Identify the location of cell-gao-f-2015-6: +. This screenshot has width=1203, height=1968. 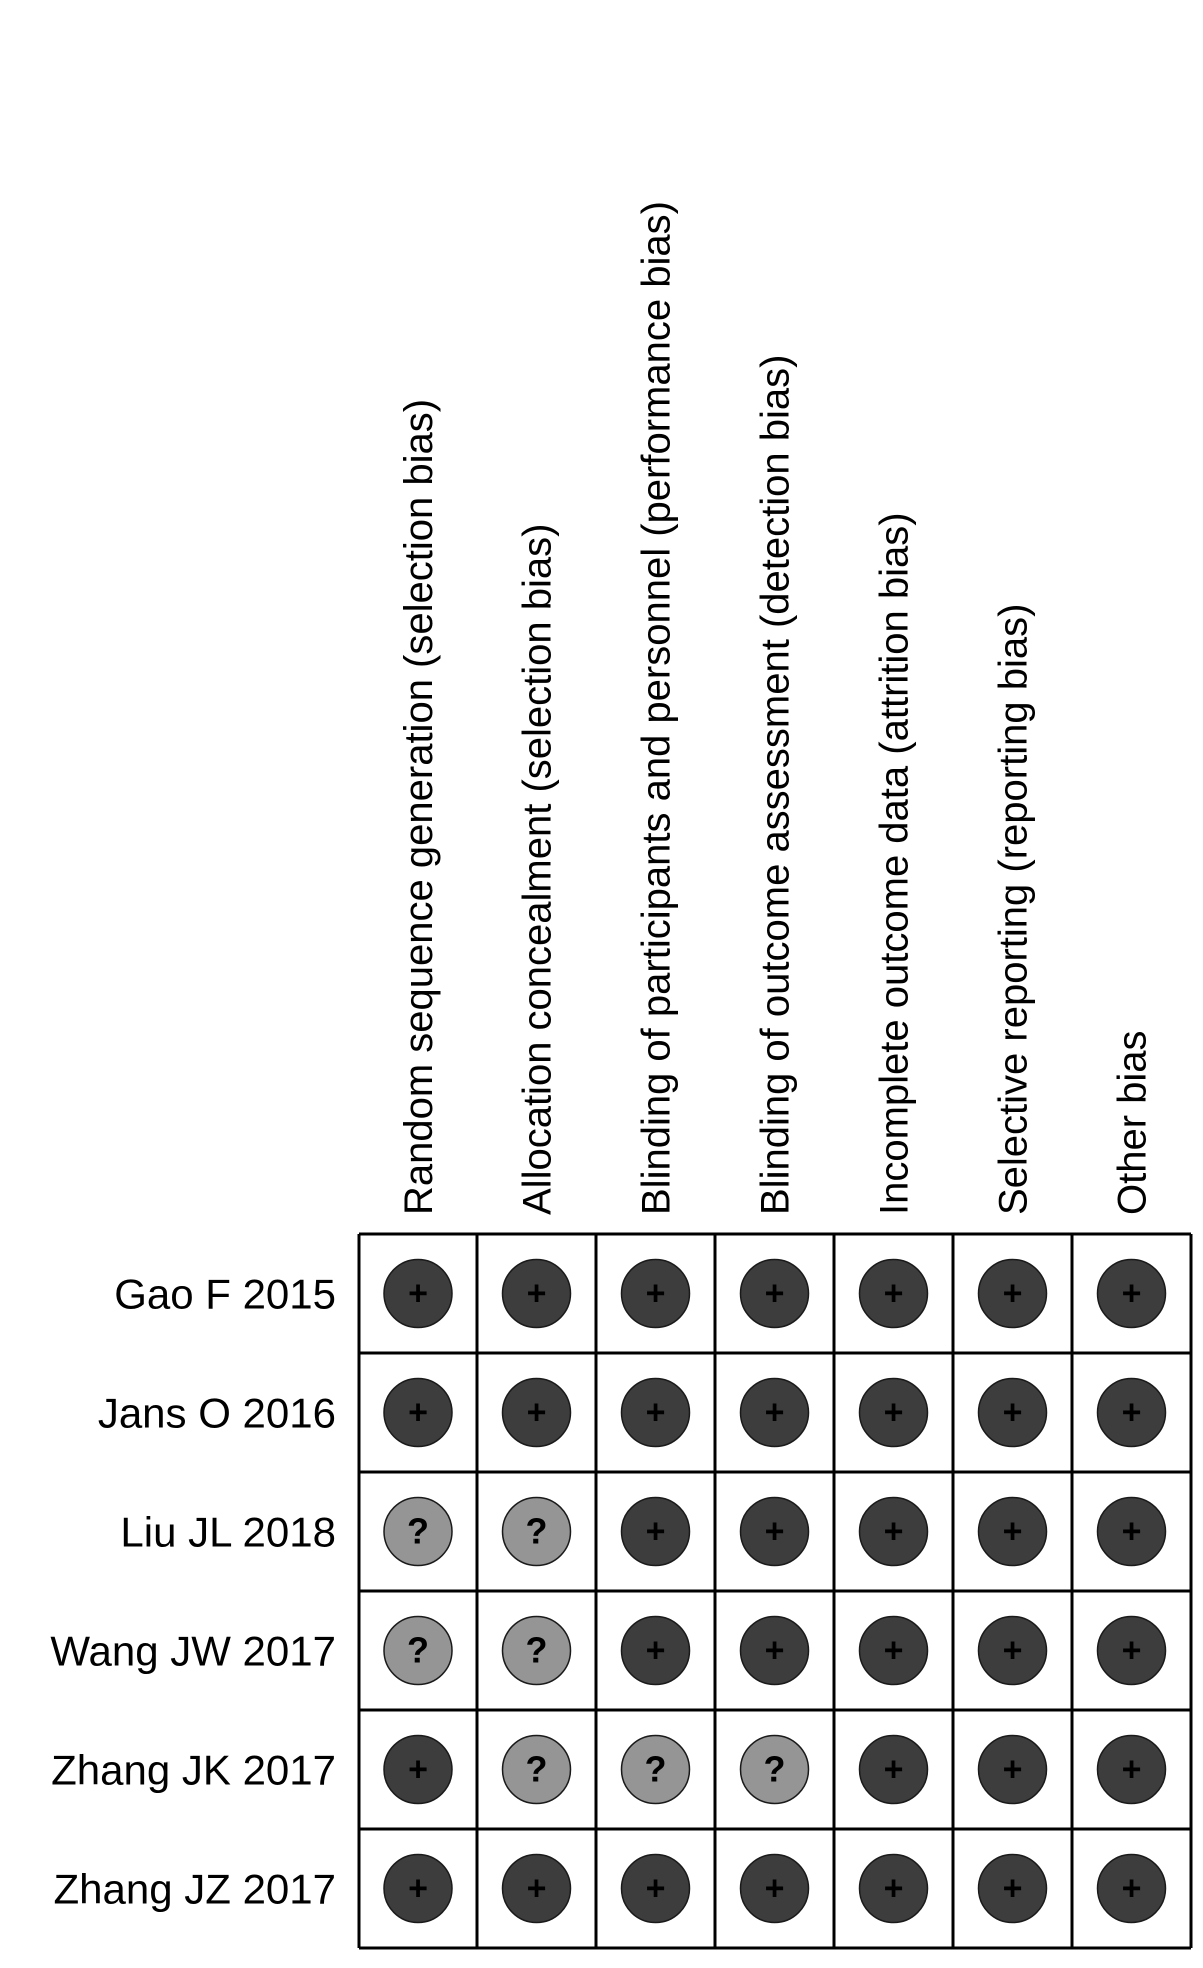
(1012, 1293).